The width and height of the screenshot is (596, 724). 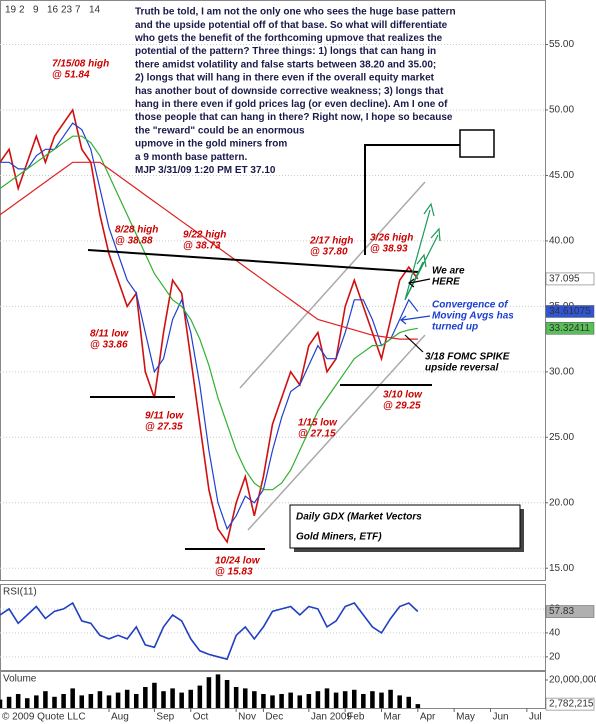 I want to click on rsi-panel, so click(x=273, y=627).